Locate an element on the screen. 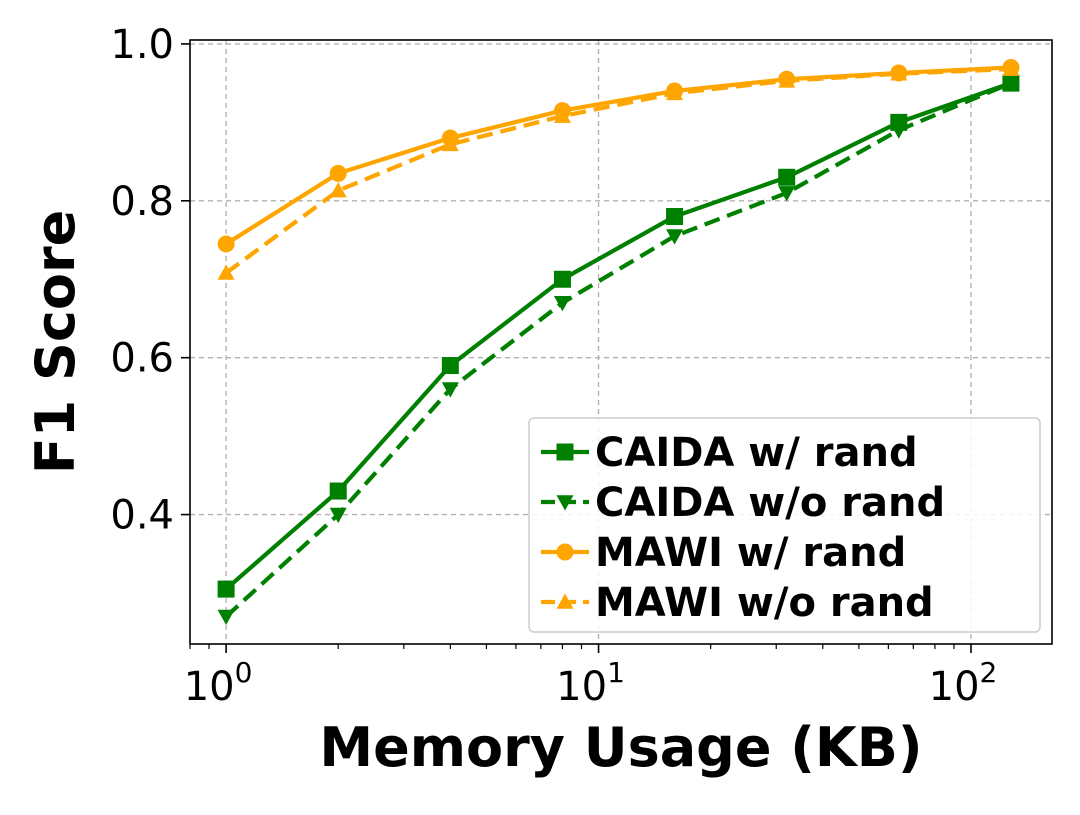 This screenshot has height=815, width=1080. legend-entry: CAIDA w/ rand is located at coordinates (729, 453).